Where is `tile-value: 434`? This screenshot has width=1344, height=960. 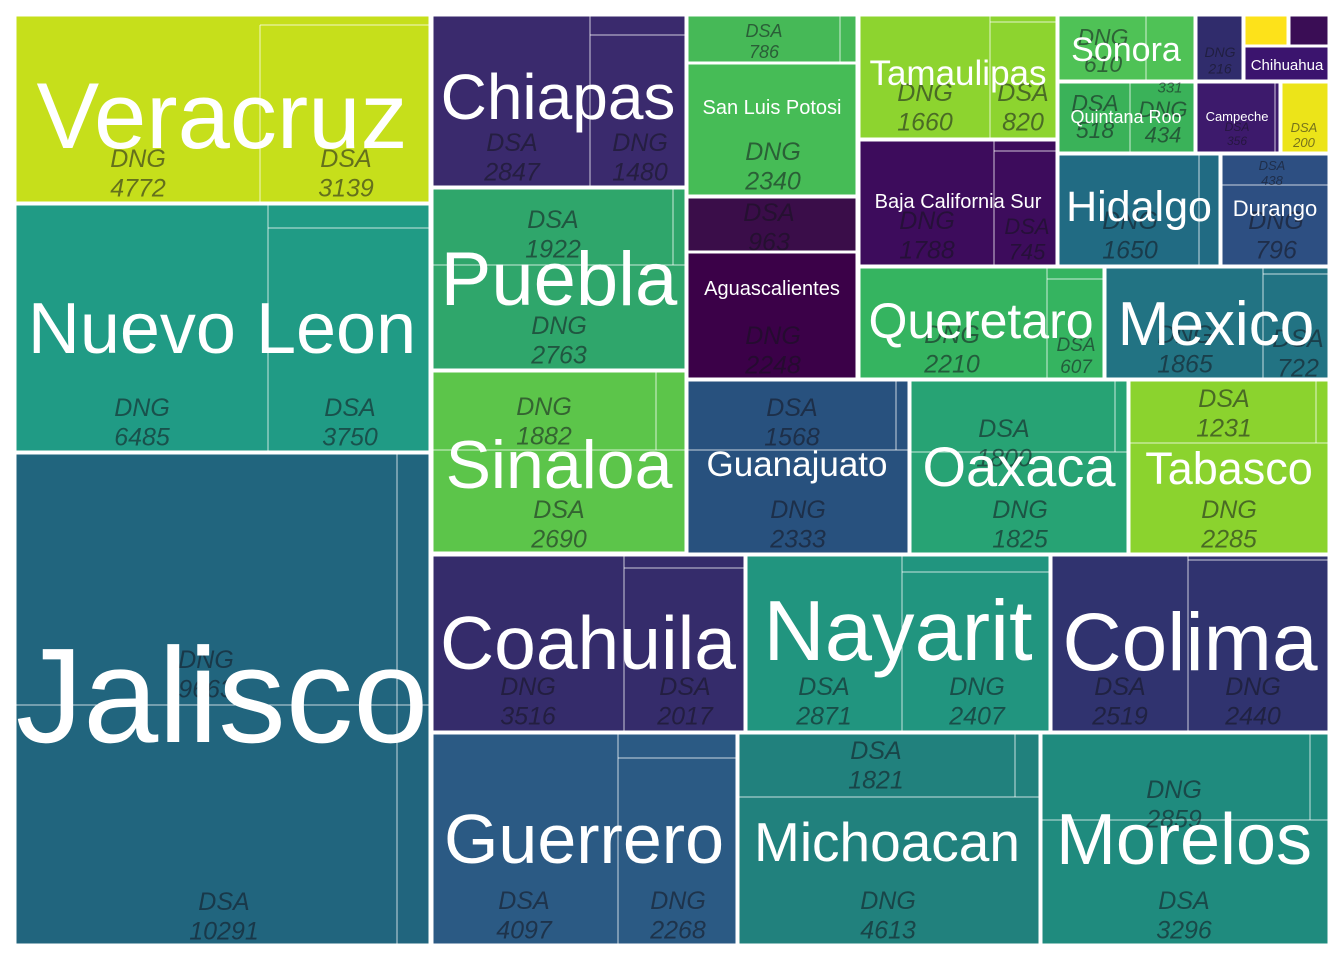 tile-value: 434 is located at coordinates (1163, 135).